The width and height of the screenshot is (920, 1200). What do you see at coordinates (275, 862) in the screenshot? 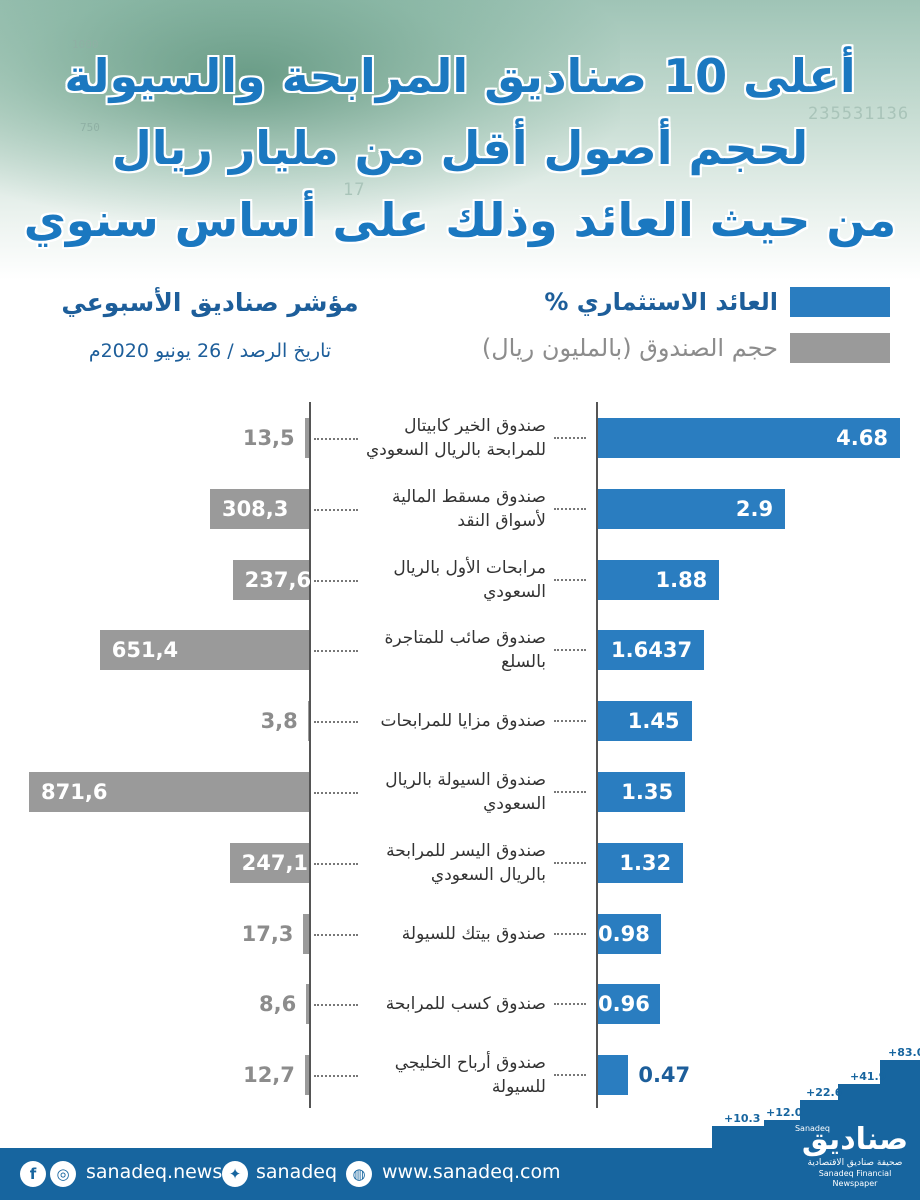
I see `size-value-label: 247,1` at bounding box center [275, 862].